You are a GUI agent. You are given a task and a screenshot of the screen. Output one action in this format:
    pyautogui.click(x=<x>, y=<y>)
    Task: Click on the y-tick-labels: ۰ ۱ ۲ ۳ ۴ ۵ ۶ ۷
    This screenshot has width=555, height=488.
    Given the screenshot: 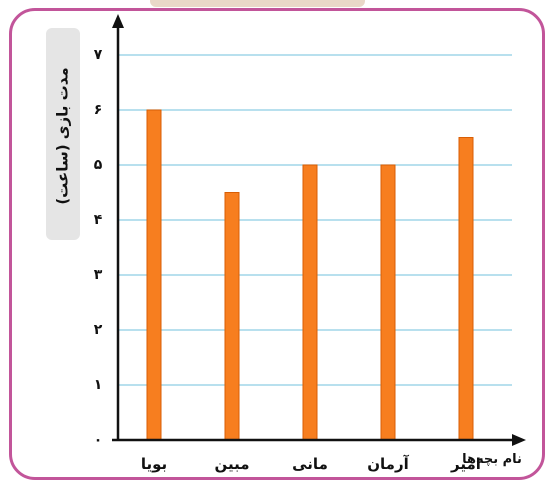 What is the action you would take?
    pyautogui.click(x=98, y=247)
    